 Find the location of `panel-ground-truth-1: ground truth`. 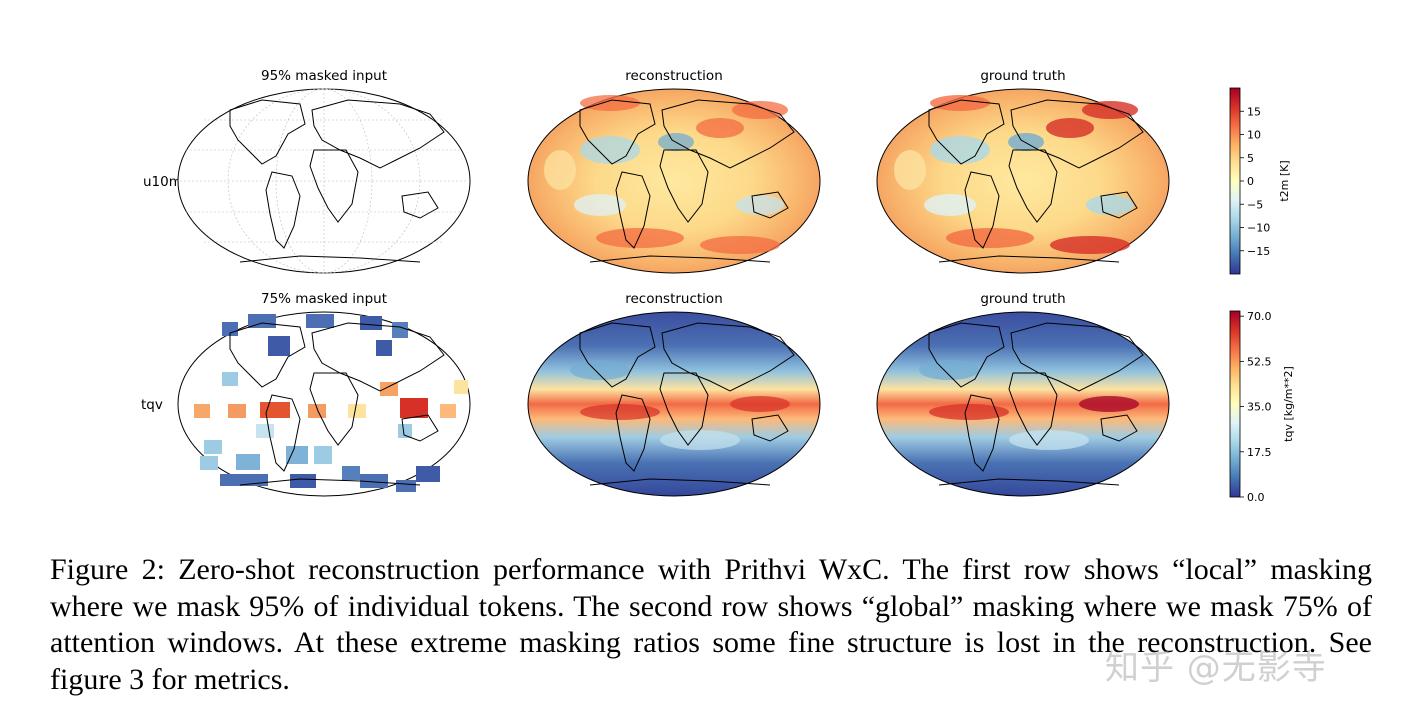

panel-ground-truth-1: ground truth is located at coordinates (1023, 171).